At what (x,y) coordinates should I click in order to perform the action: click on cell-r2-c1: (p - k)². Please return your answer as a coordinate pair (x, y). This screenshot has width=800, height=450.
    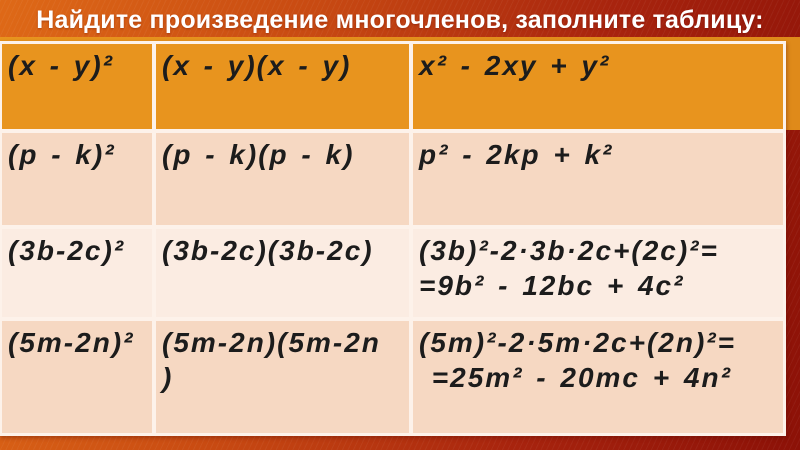
    Looking at the image, I should click on (77, 179).